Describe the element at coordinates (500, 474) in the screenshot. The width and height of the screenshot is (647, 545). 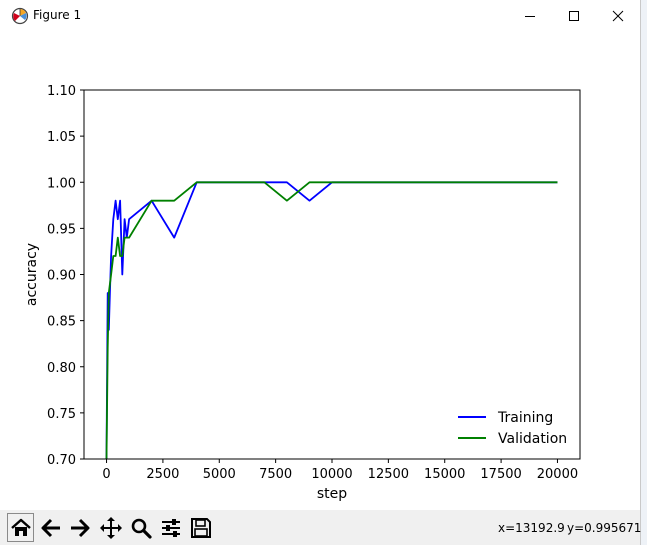
I see `x-tick-label: 17500` at that location.